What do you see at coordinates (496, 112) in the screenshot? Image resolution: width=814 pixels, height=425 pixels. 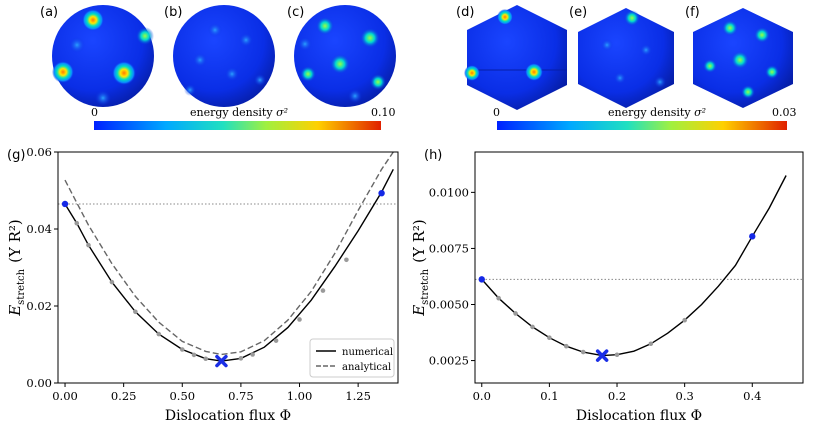 I see `colorbar-right-min: 0` at bounding box center [496, 112].